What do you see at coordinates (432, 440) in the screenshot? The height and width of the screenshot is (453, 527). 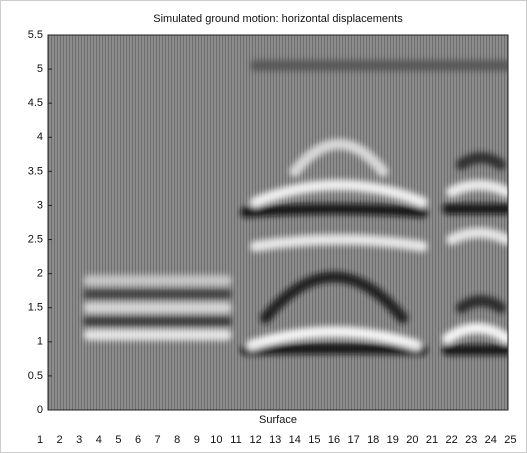 I see `x-tick-label: 21` at bounding box center [432, 440].